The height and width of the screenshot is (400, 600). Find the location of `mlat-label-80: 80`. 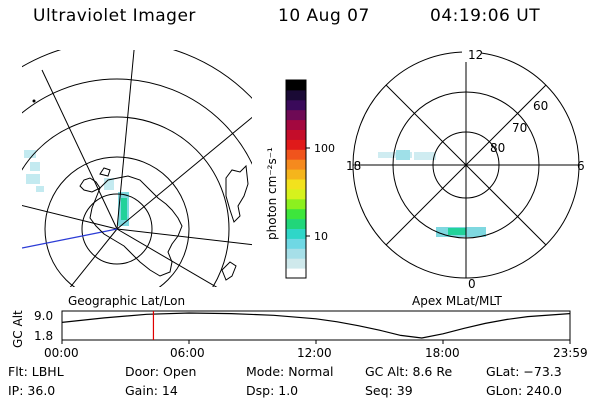

mlat-label-80: 80 is located at coordinates (497, 148).